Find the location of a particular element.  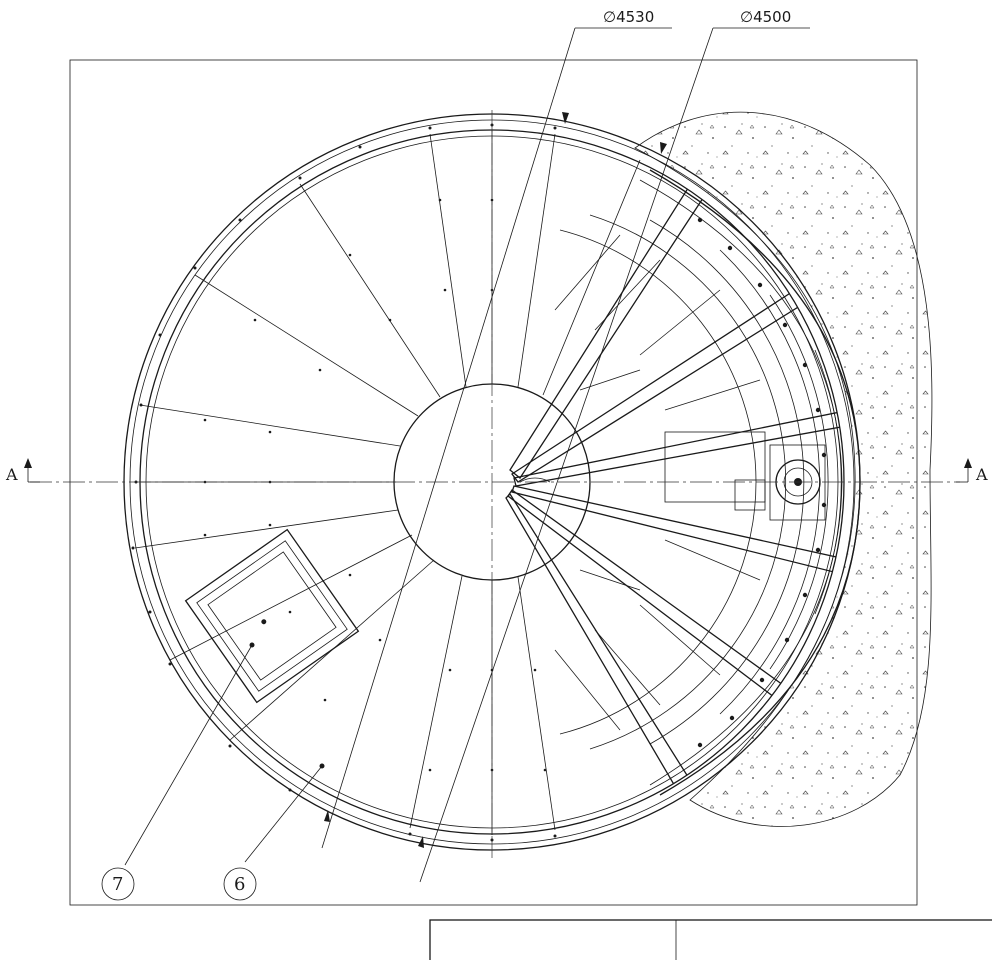

section-label-right: A is located at coordinates (981, 474).